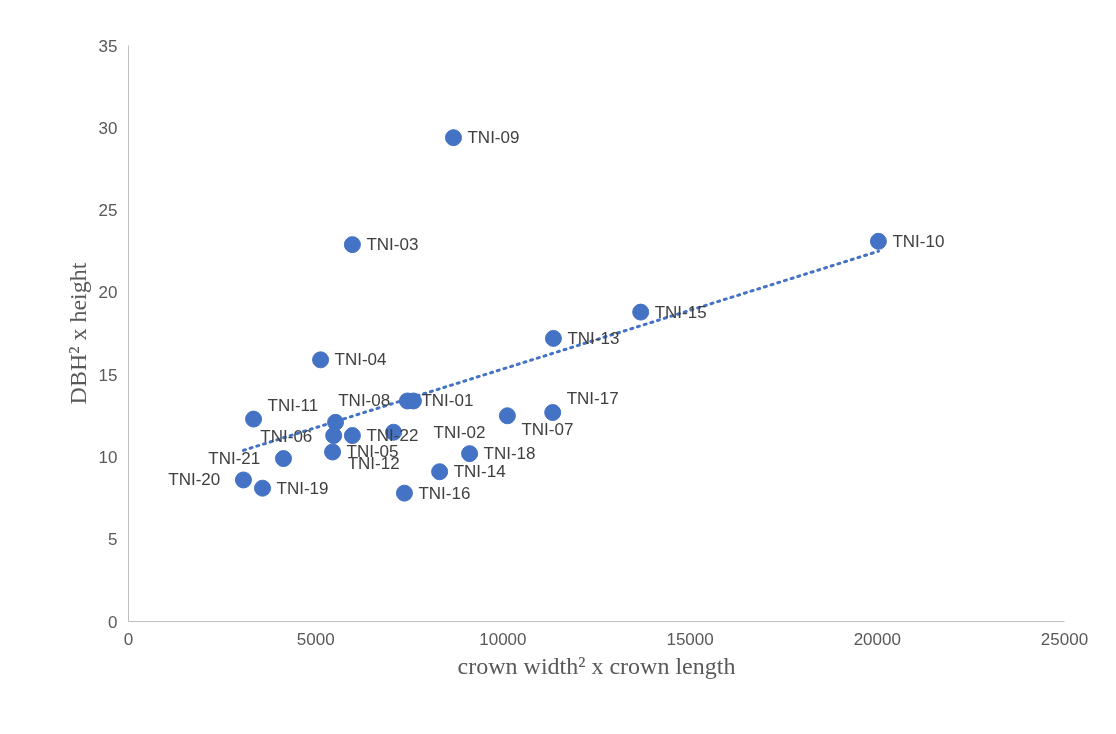  I want to click on x-tick-label: 5000, so click(315, 639).